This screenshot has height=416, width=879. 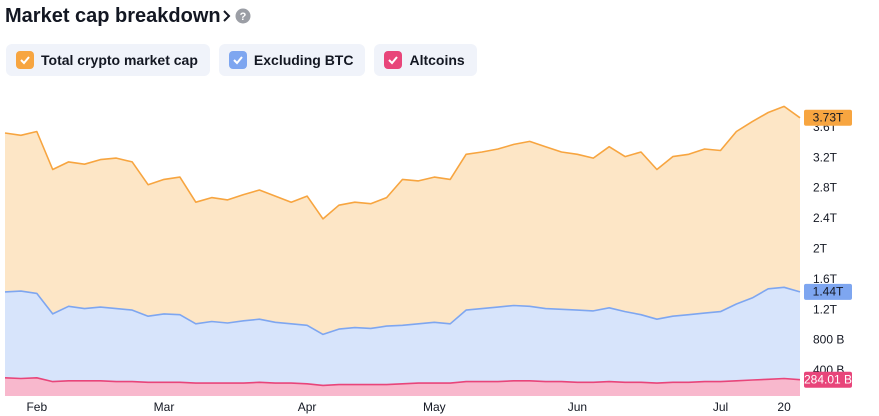 I want to click on x-tick-label: Jun, so click(x=577, y=407).